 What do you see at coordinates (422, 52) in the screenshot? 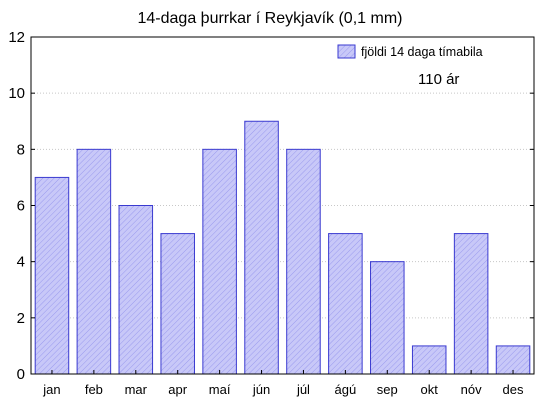
I see `legend-label: fjöldi 14 daga tímabila` at bounding box center [422, 52].